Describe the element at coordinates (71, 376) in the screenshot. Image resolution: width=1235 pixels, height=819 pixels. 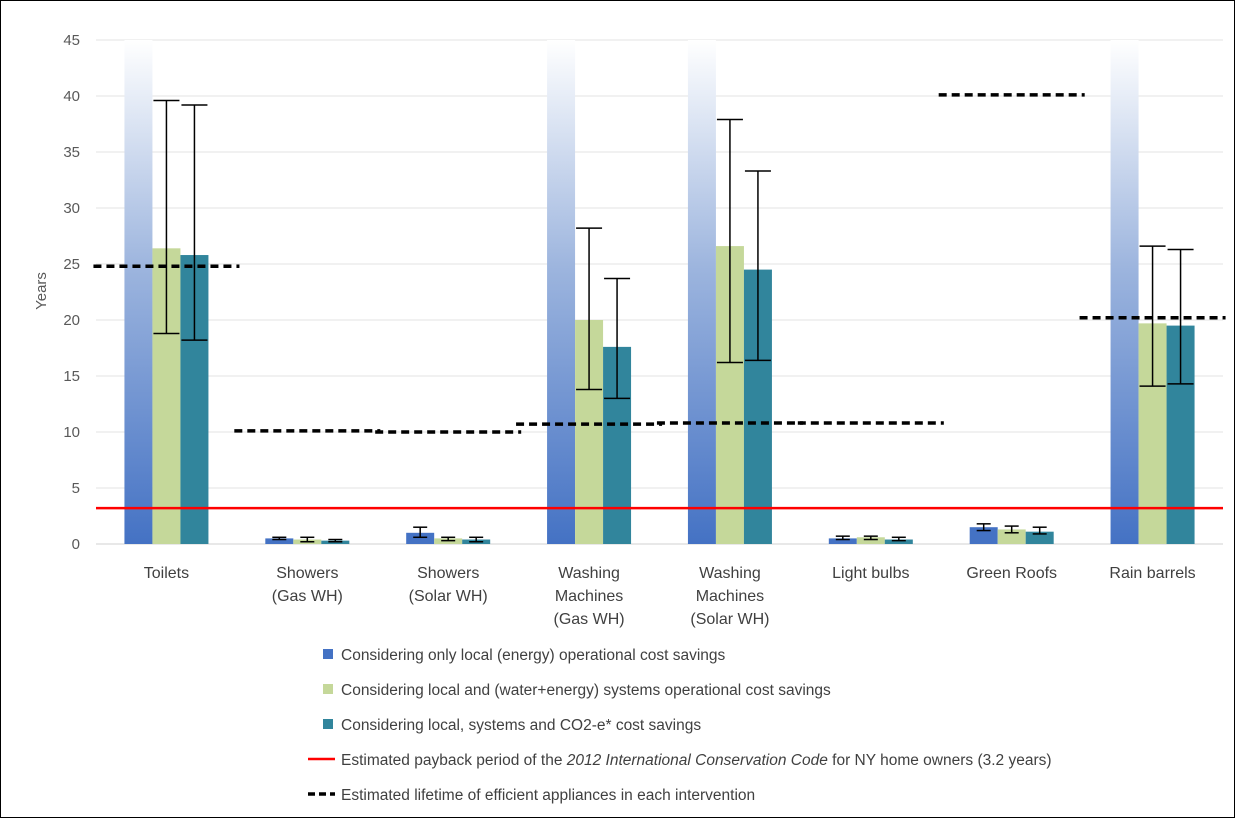
I see `y-tick-label: 15` at that location.